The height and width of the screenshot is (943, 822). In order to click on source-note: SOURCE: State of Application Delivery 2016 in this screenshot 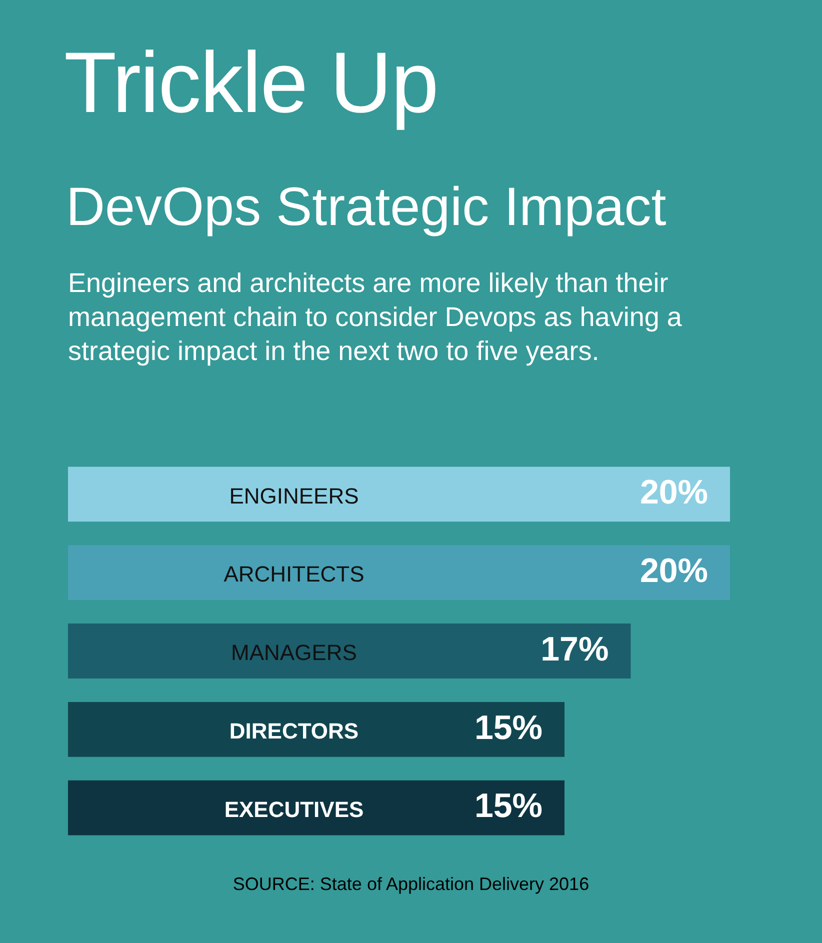, I will do `click(411, 884)`.